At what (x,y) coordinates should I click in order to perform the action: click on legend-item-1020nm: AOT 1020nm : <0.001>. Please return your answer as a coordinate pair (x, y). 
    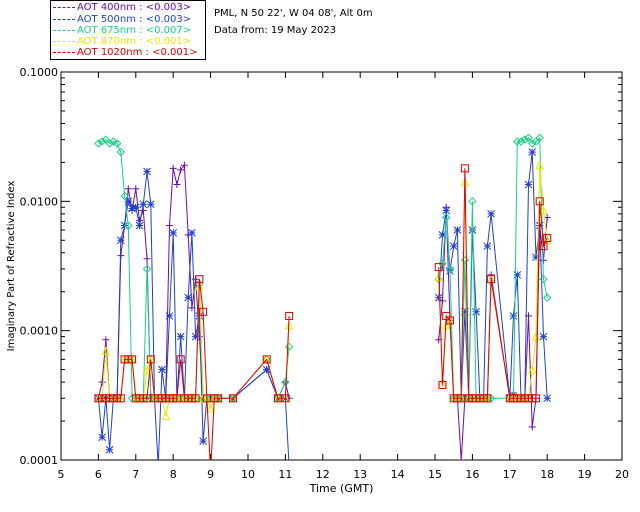
    Looking at the image, I should click on (125, 52).